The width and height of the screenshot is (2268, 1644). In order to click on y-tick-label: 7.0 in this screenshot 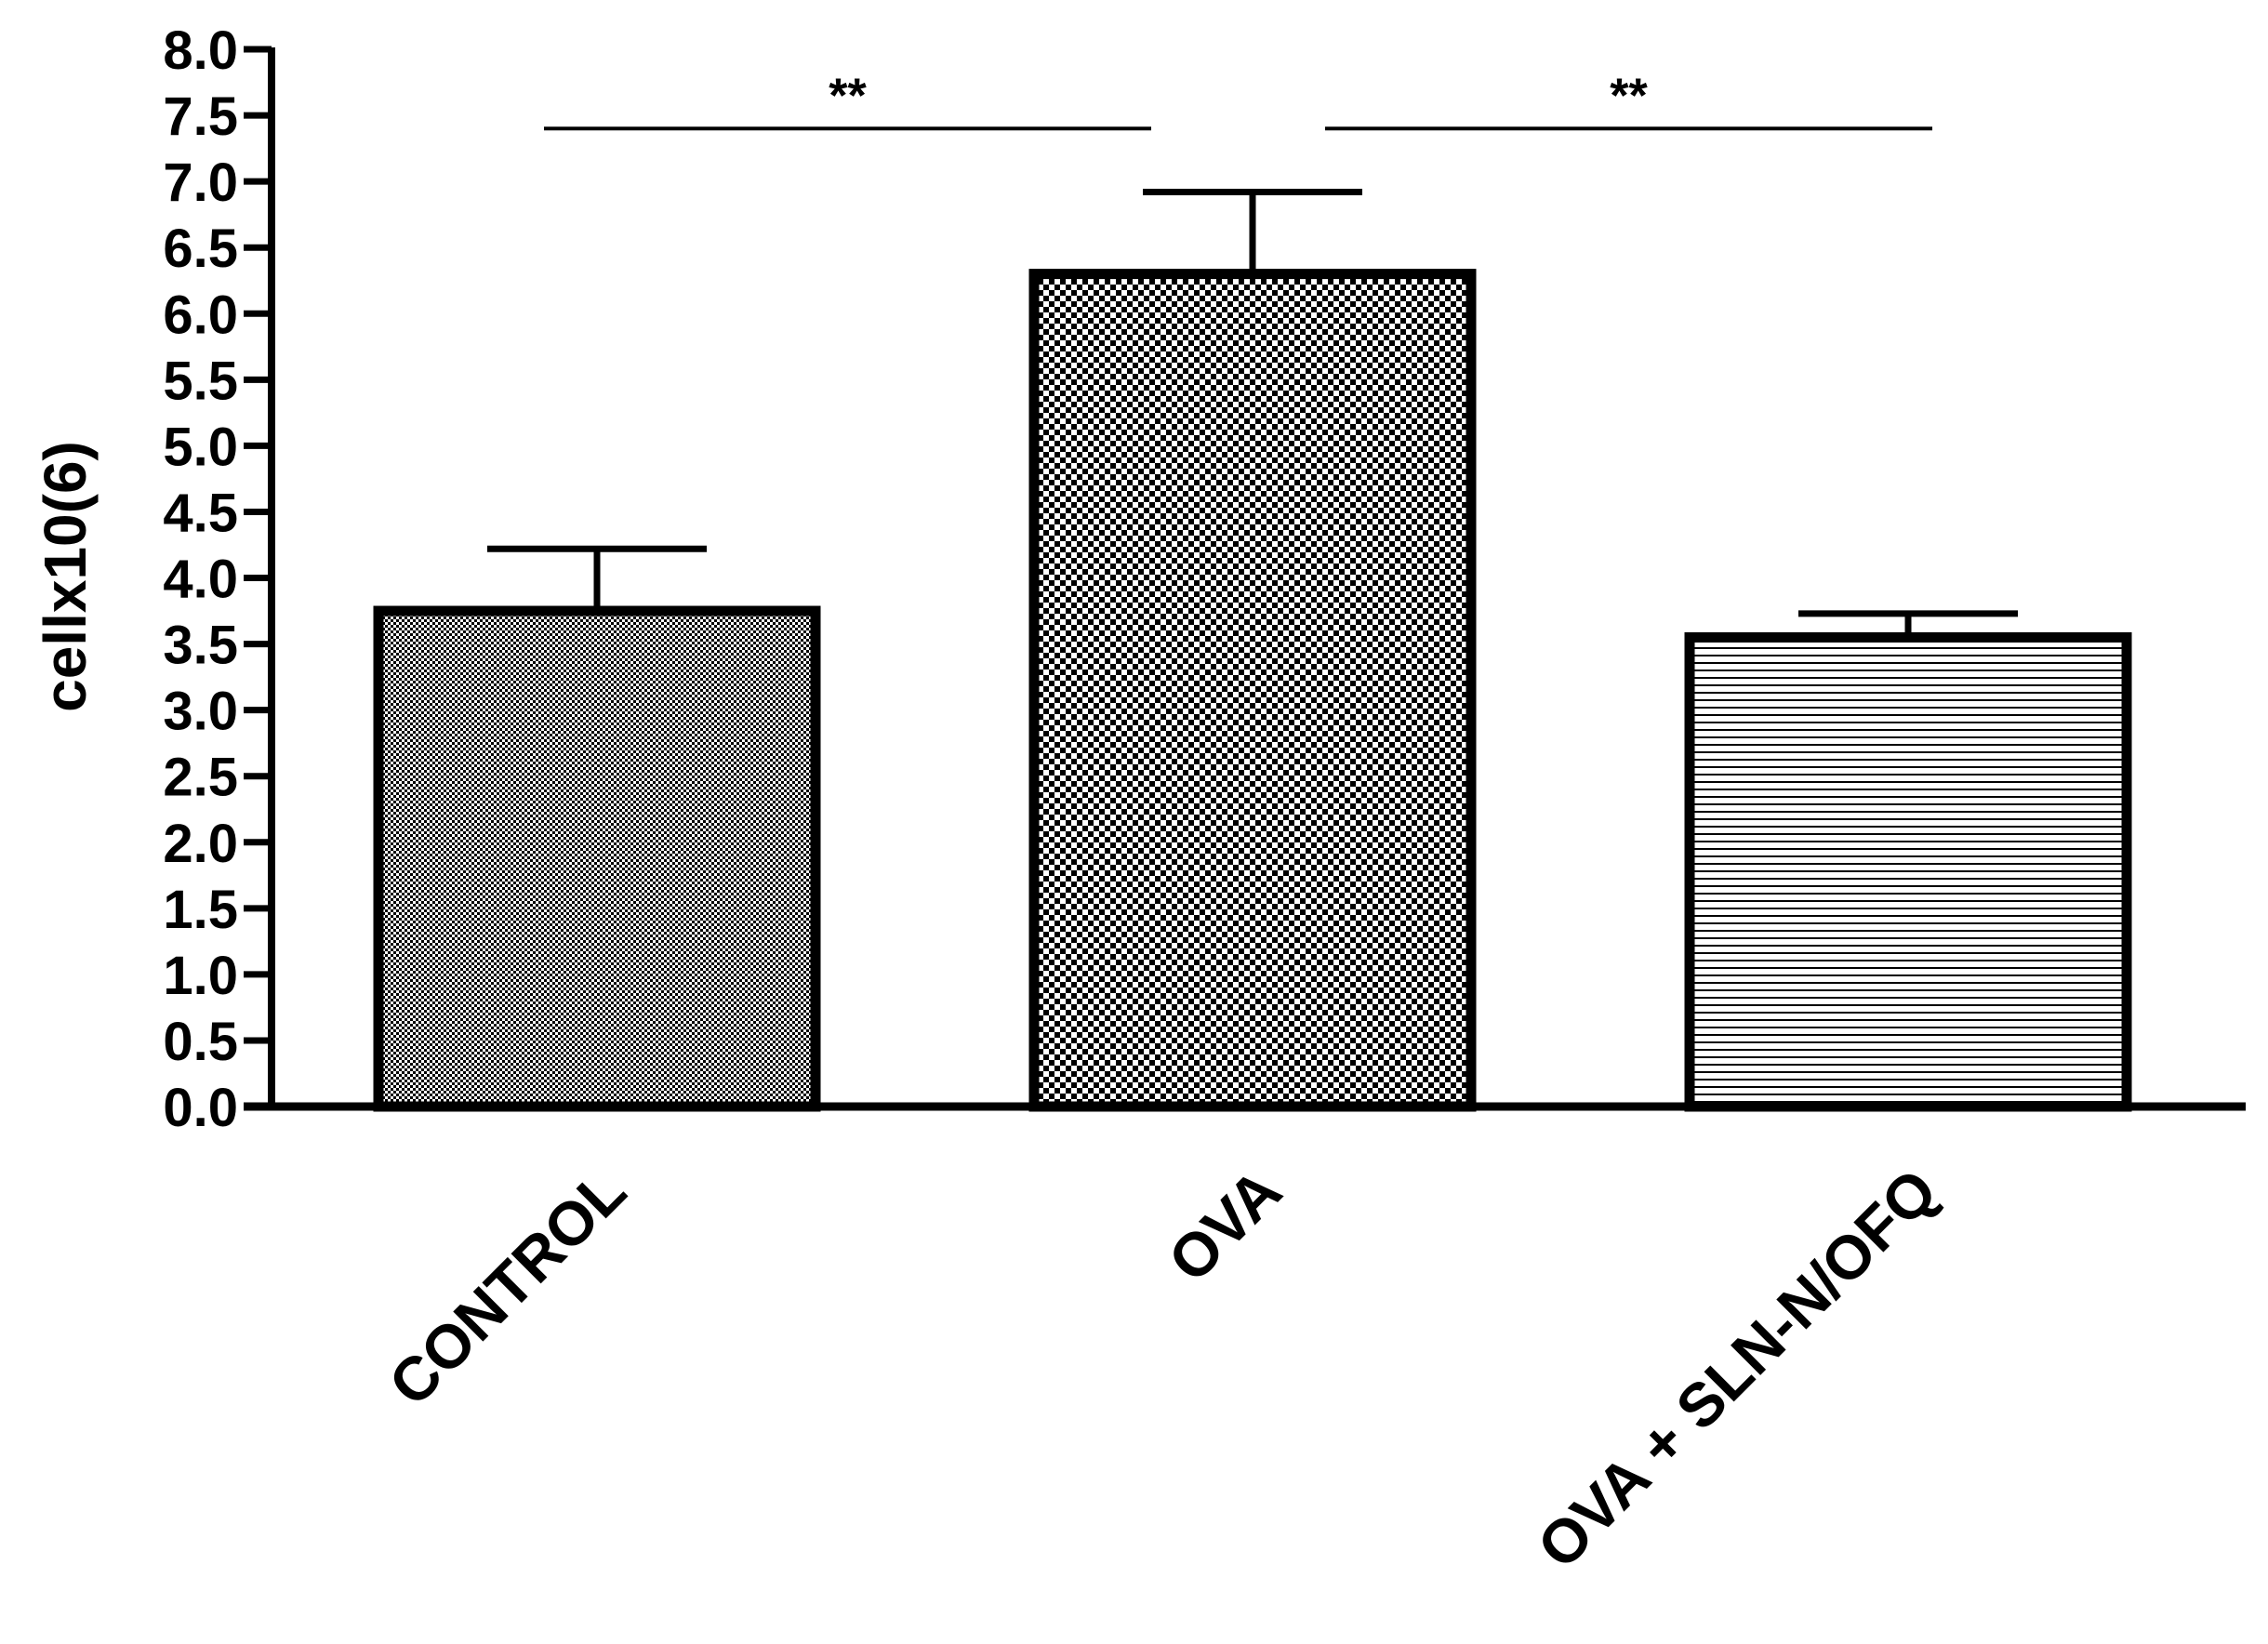, I will do `click(200, 183)`.